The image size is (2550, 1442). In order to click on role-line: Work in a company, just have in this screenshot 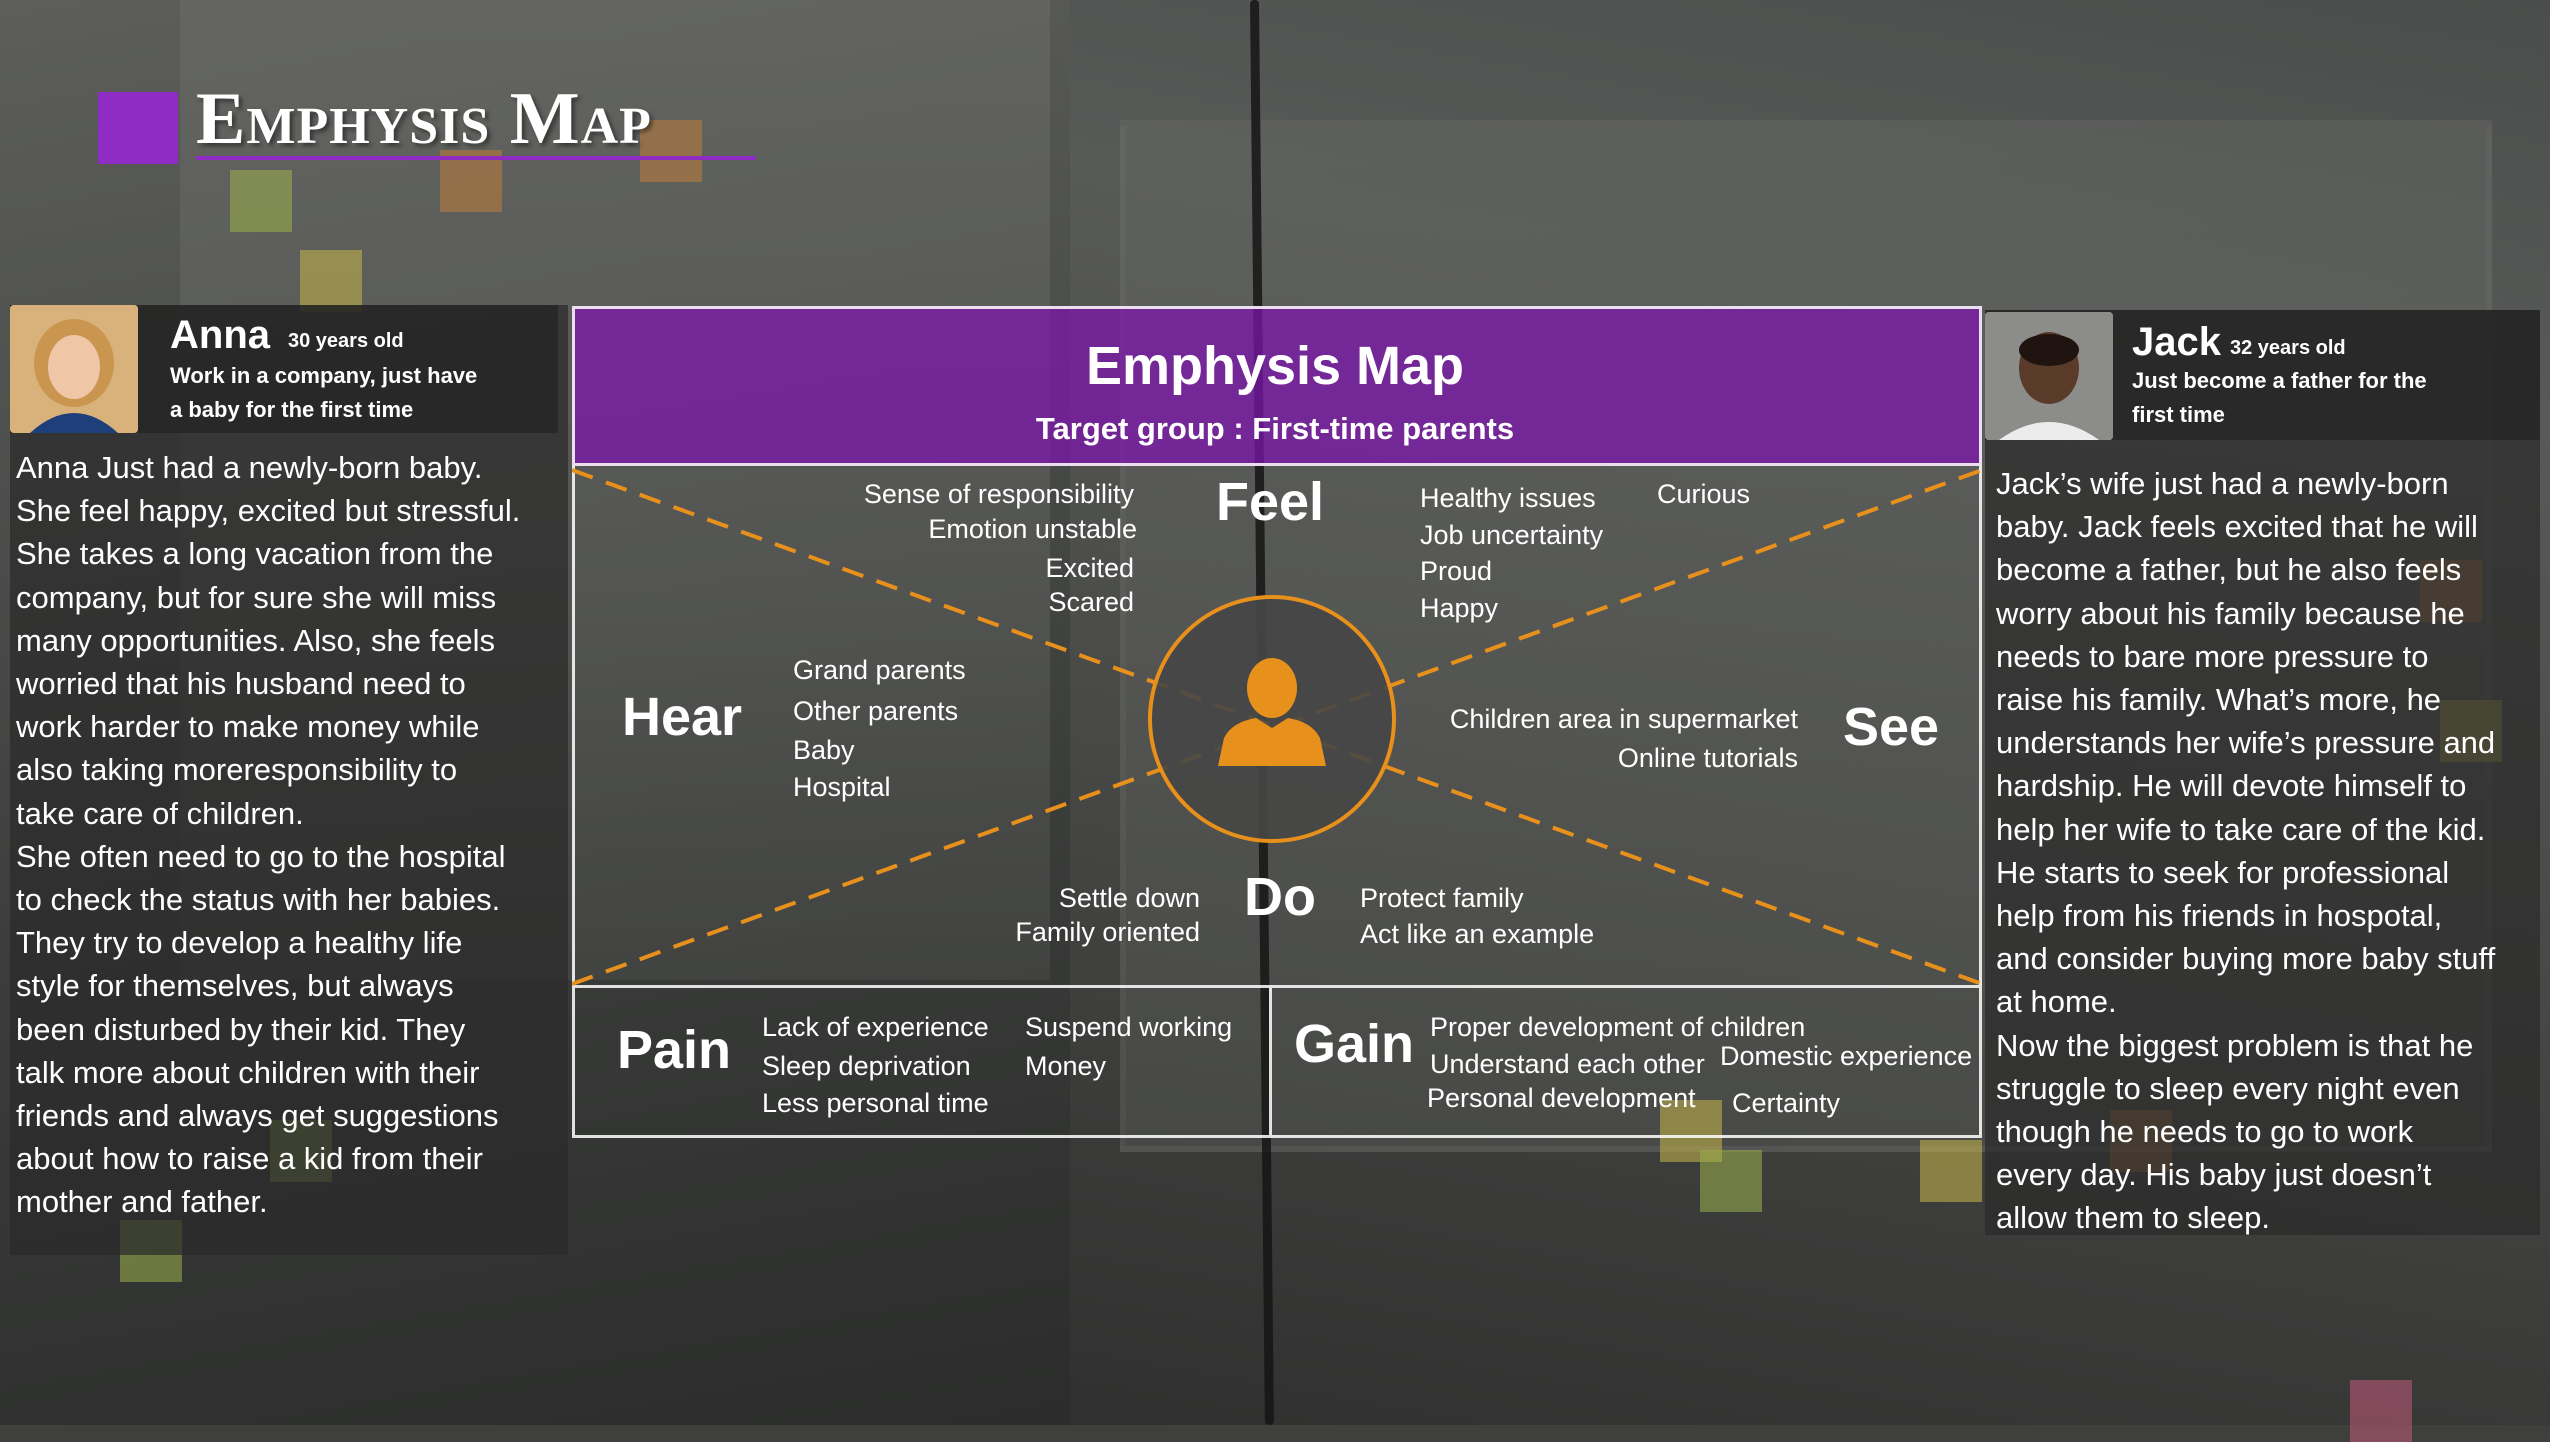, I will do `click(324, 375)`.